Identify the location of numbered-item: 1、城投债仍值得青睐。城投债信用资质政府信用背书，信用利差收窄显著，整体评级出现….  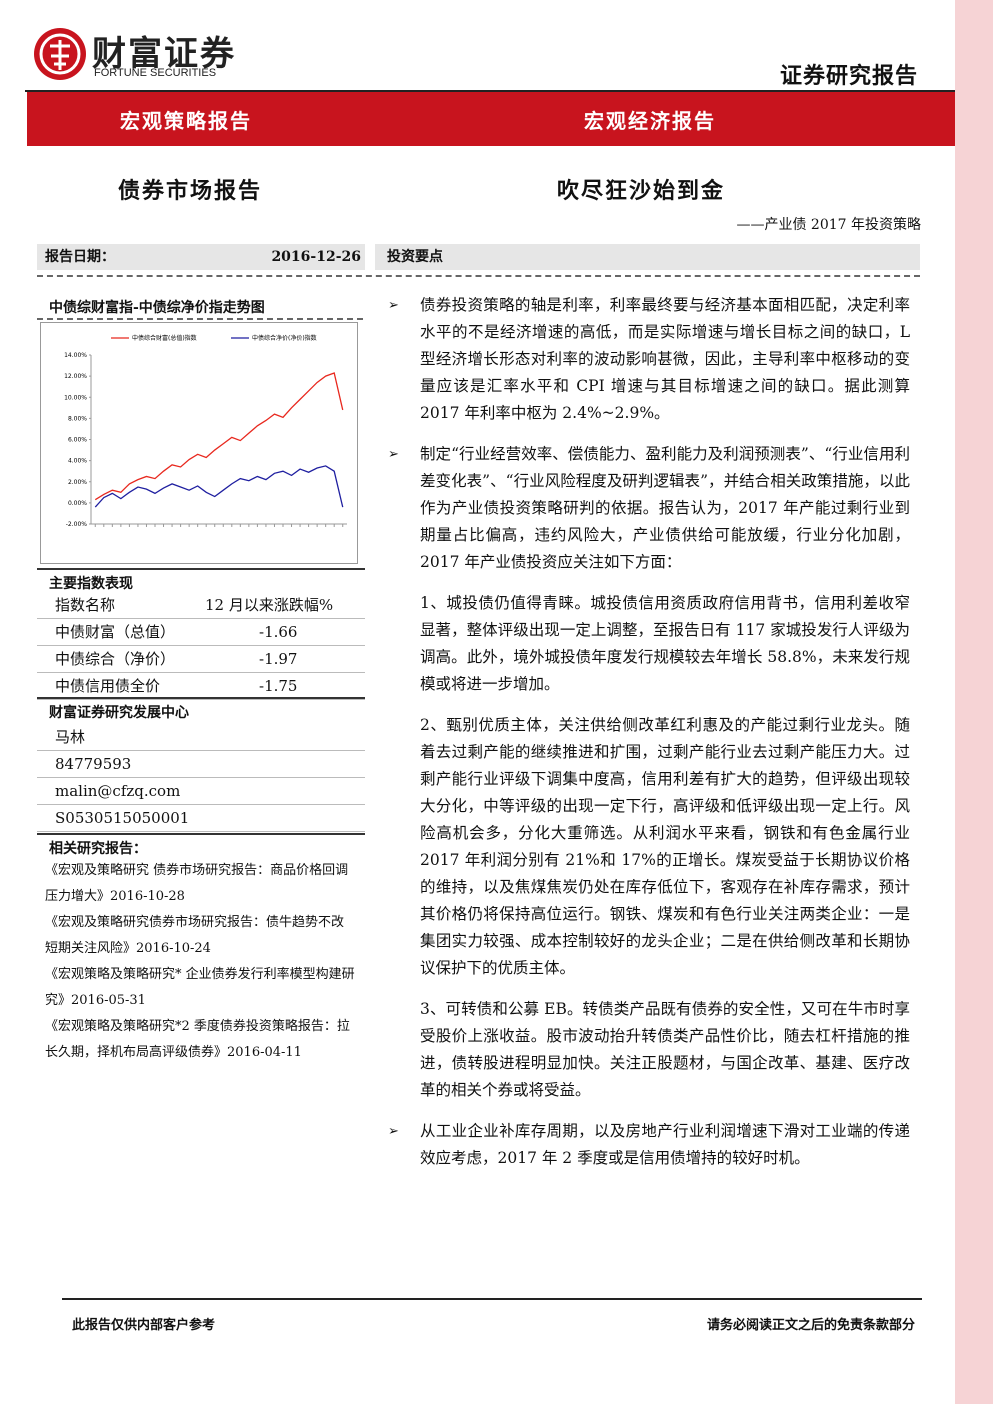
(665, 643).